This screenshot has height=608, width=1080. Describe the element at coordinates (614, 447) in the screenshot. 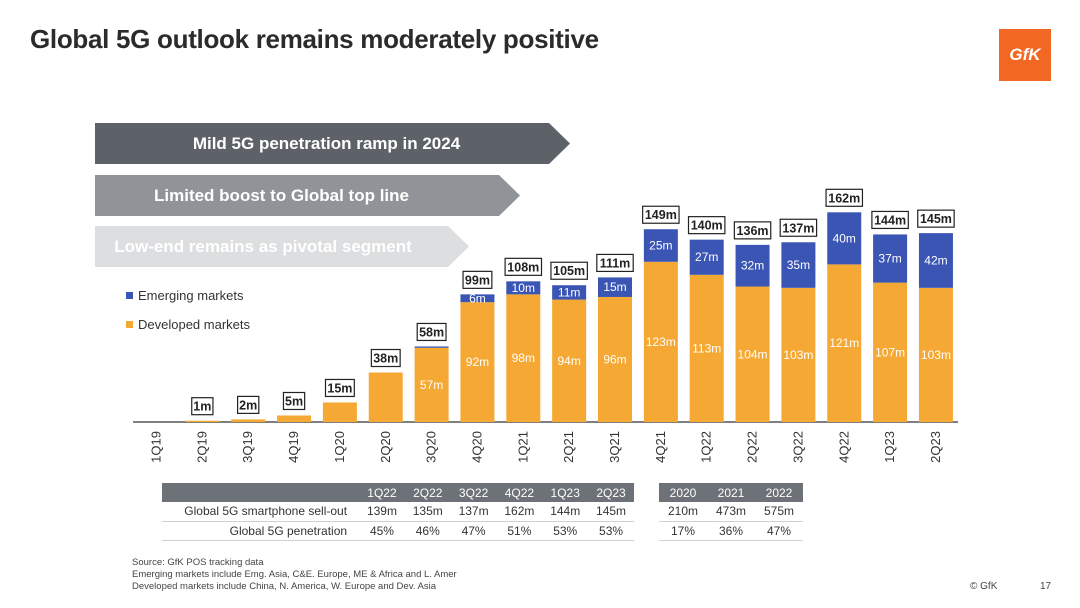

I see `x-tick-label: 3Q21` at that location.